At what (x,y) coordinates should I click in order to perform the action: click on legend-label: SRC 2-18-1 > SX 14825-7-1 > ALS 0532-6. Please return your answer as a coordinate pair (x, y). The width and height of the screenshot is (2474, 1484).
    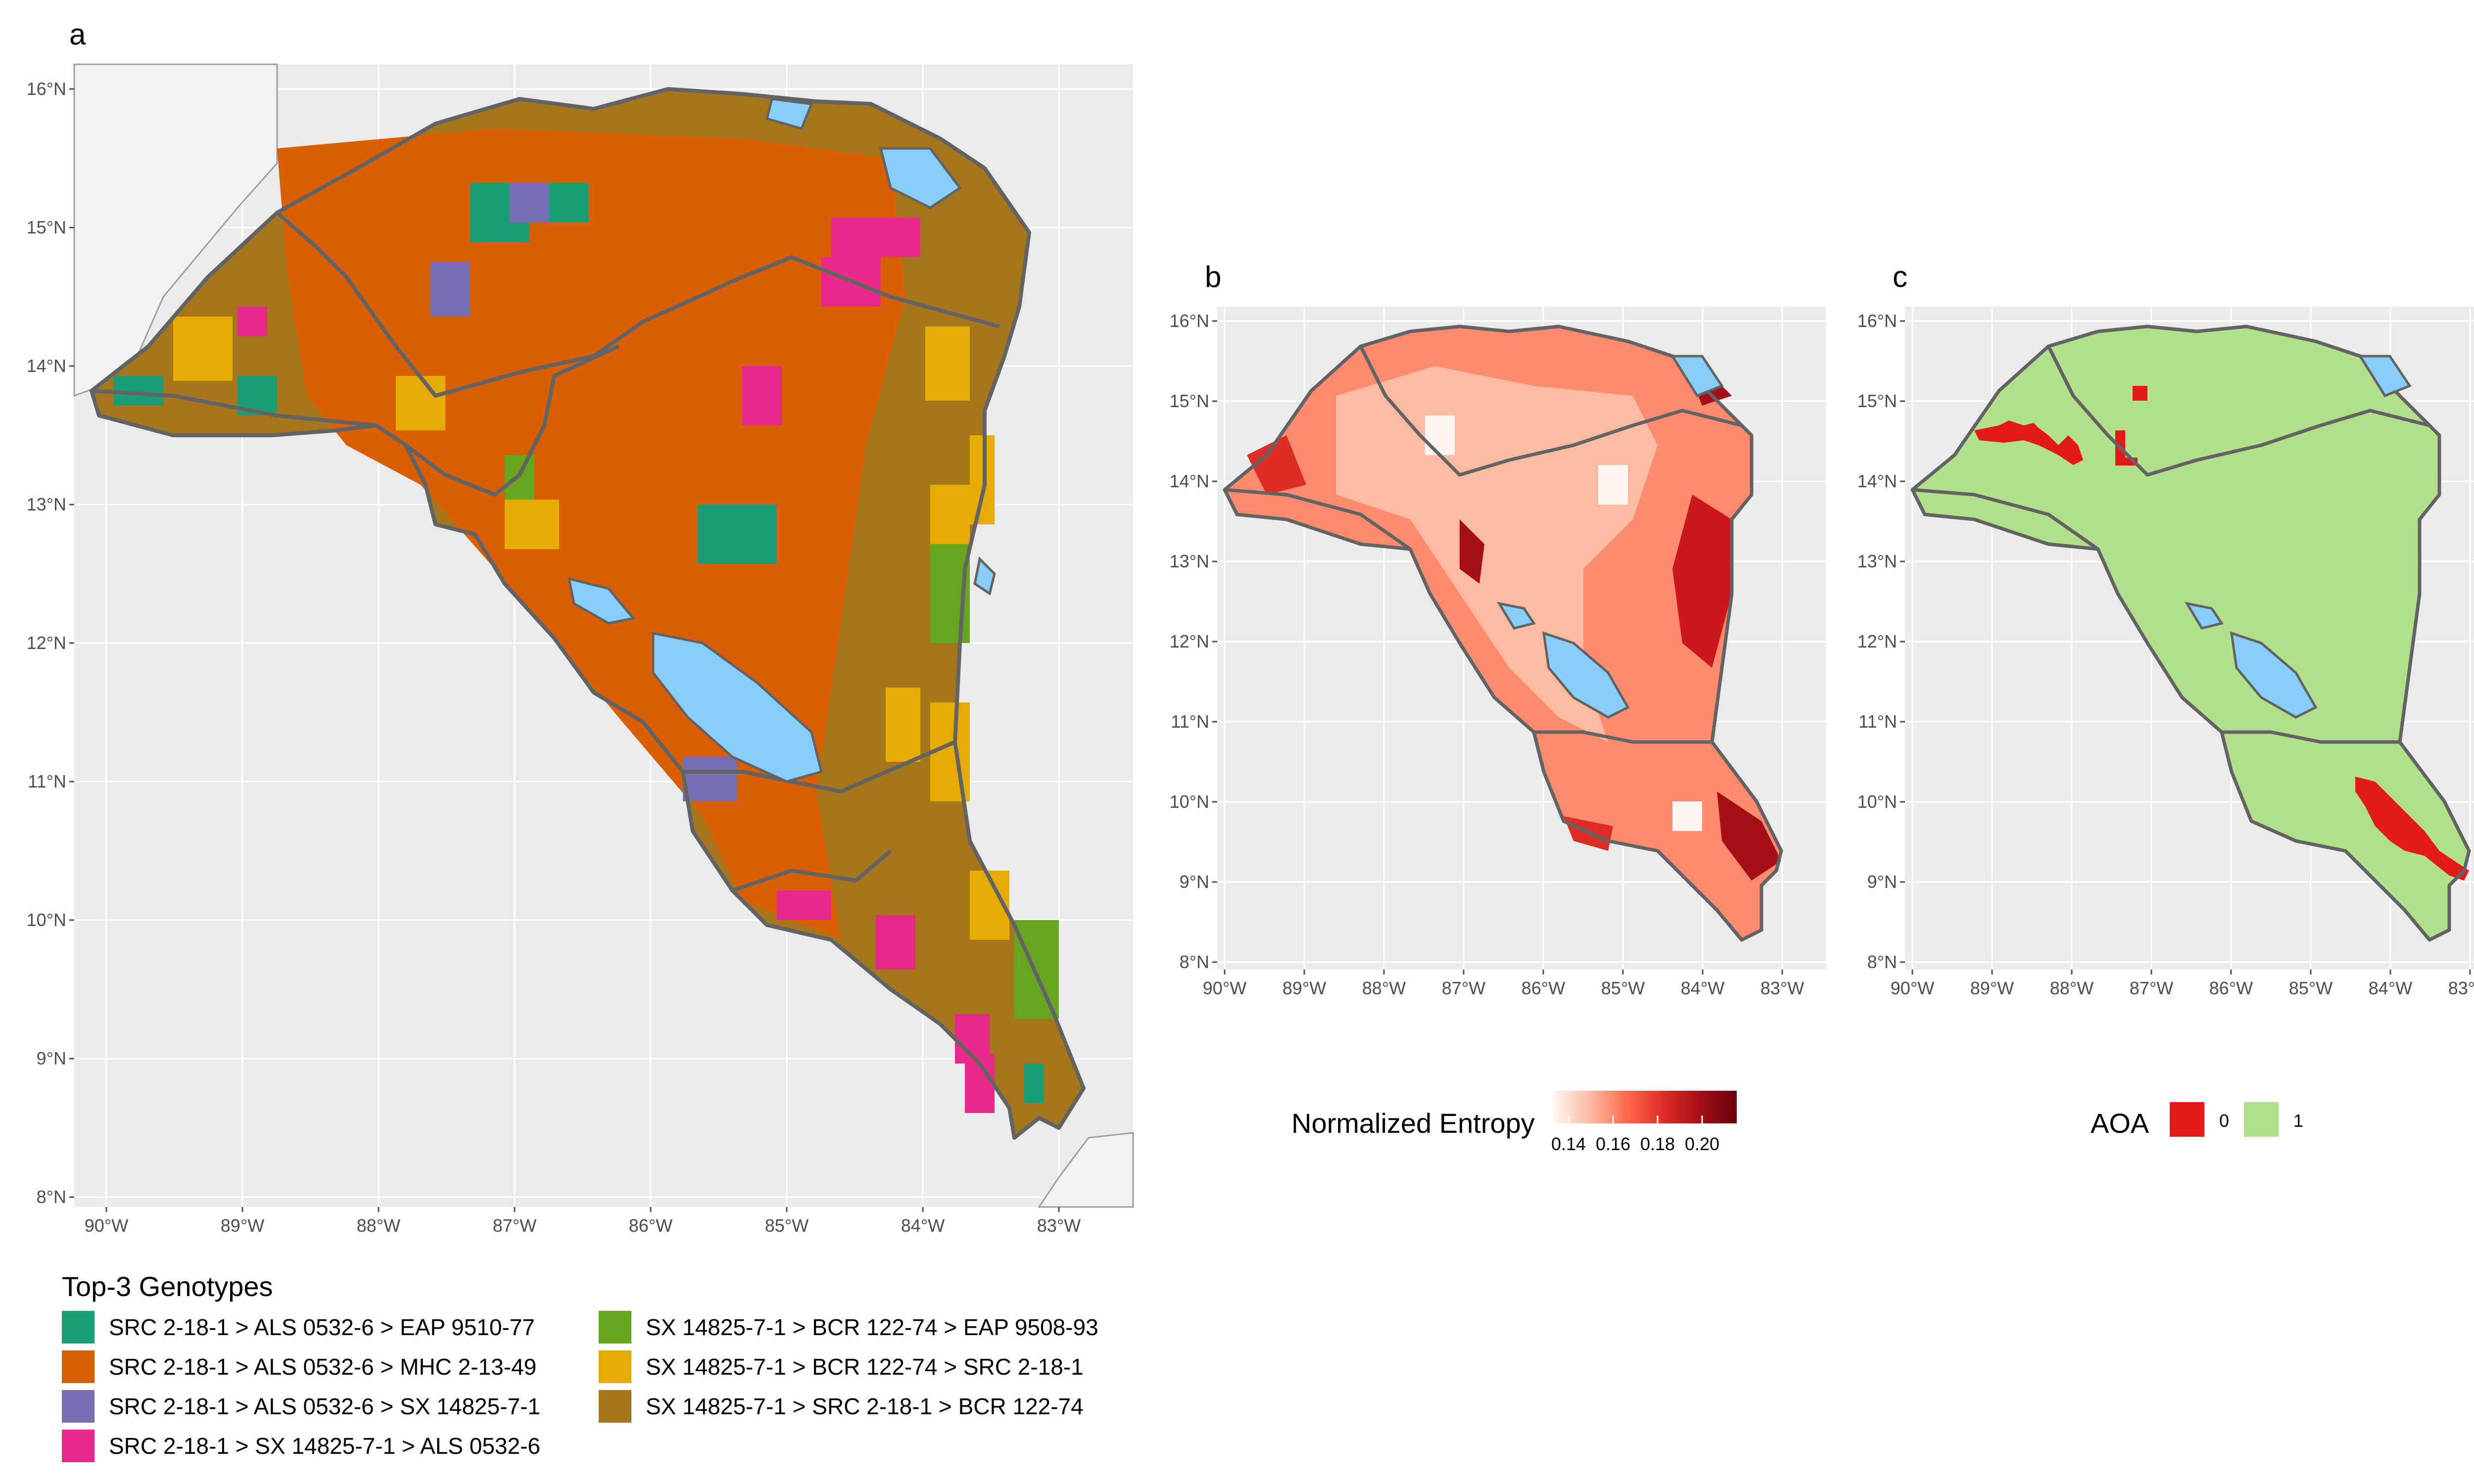
    Looking at the image, I should click on (324, 1446).